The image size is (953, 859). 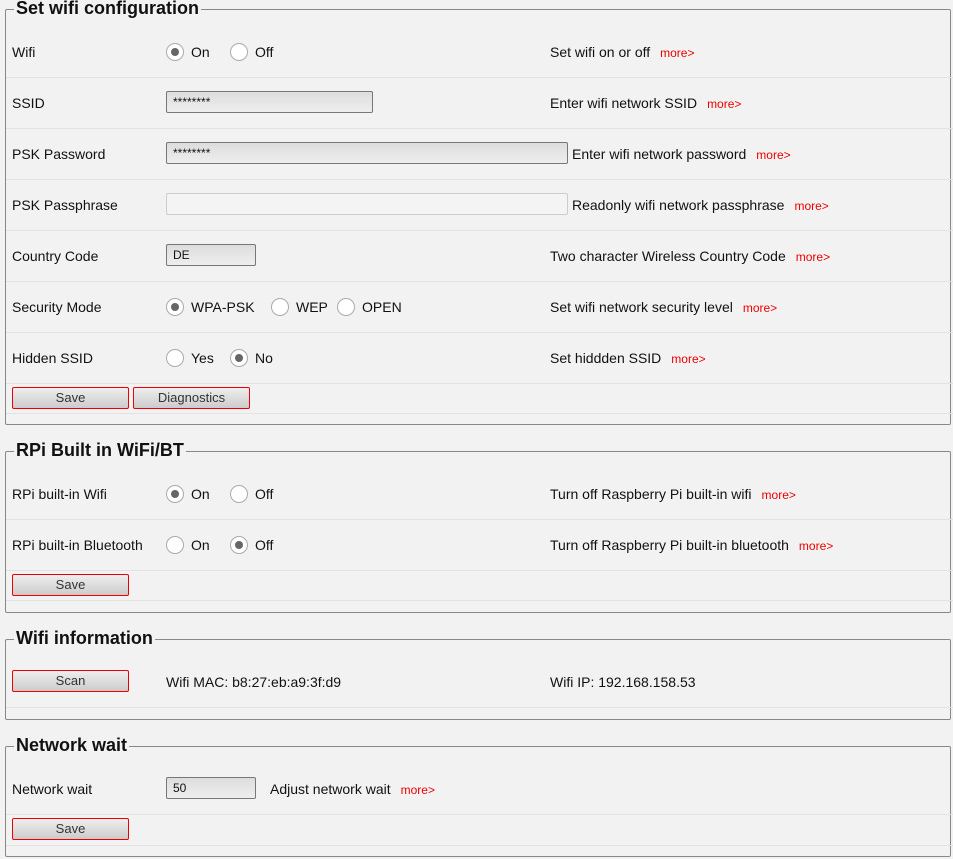 What do you see at coordinates (239, 494) in the screenshot?
I see `rpi-wifi-off-radio` at bounding box center [239, 494].